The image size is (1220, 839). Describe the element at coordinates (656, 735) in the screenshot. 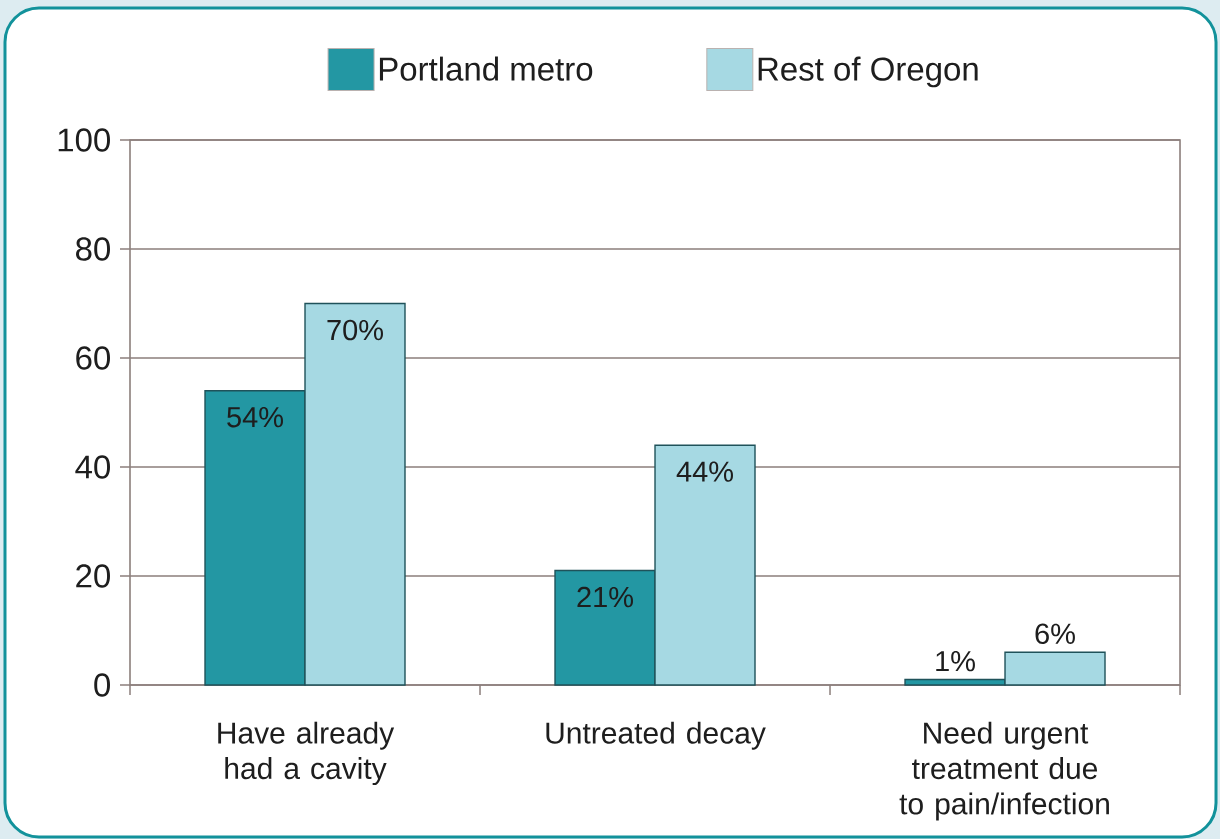

I see `x-tick-label: Untreated decay` at that location.